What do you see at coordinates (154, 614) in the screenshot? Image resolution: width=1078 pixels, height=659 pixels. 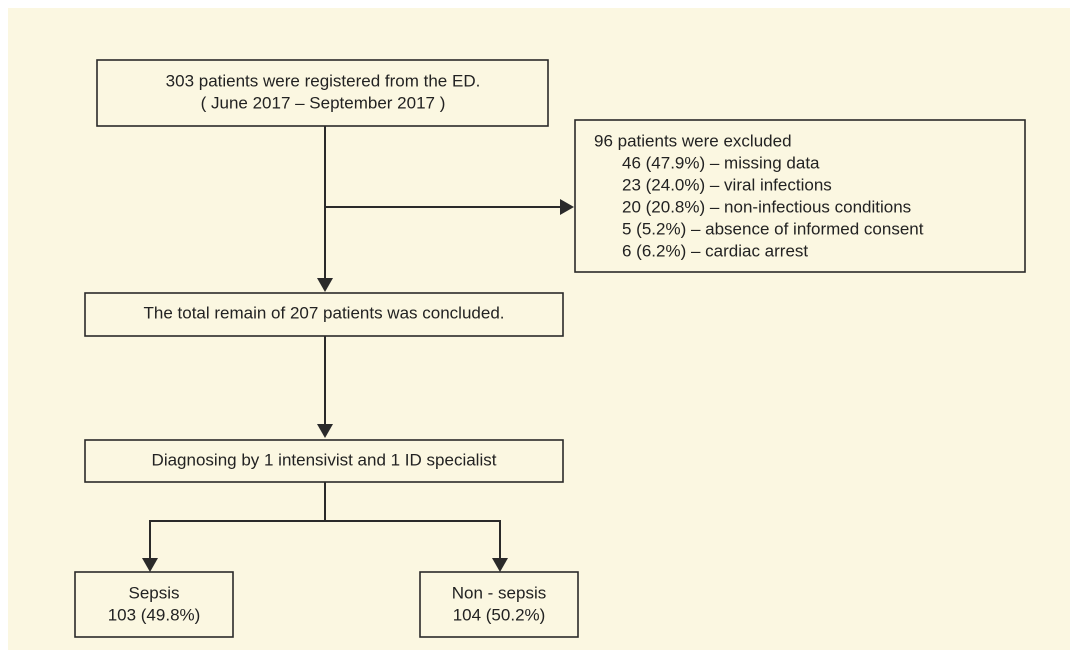 I see `node-text: 103 (49.8%)` at bounding box center [154, 614].